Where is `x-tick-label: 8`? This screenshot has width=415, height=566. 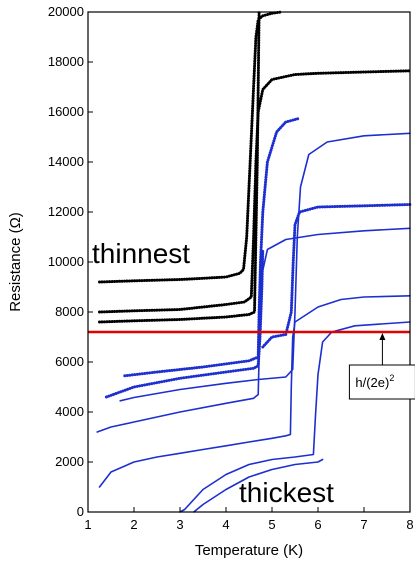 x-tick-label: 8 is located at coordinates (409, 524).